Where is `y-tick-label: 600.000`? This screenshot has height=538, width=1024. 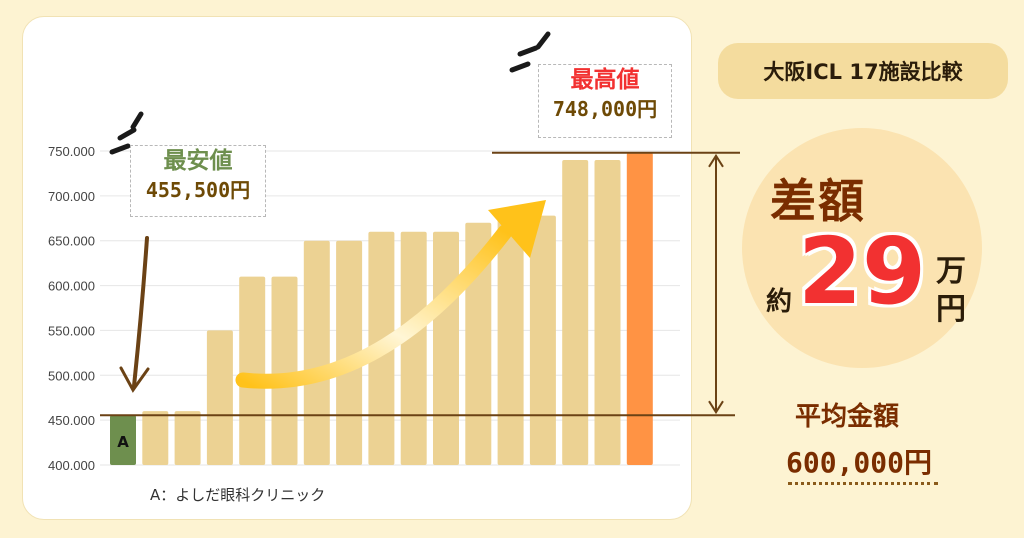 y-tick-label: 600.000 is located at coordinates (71, 286).